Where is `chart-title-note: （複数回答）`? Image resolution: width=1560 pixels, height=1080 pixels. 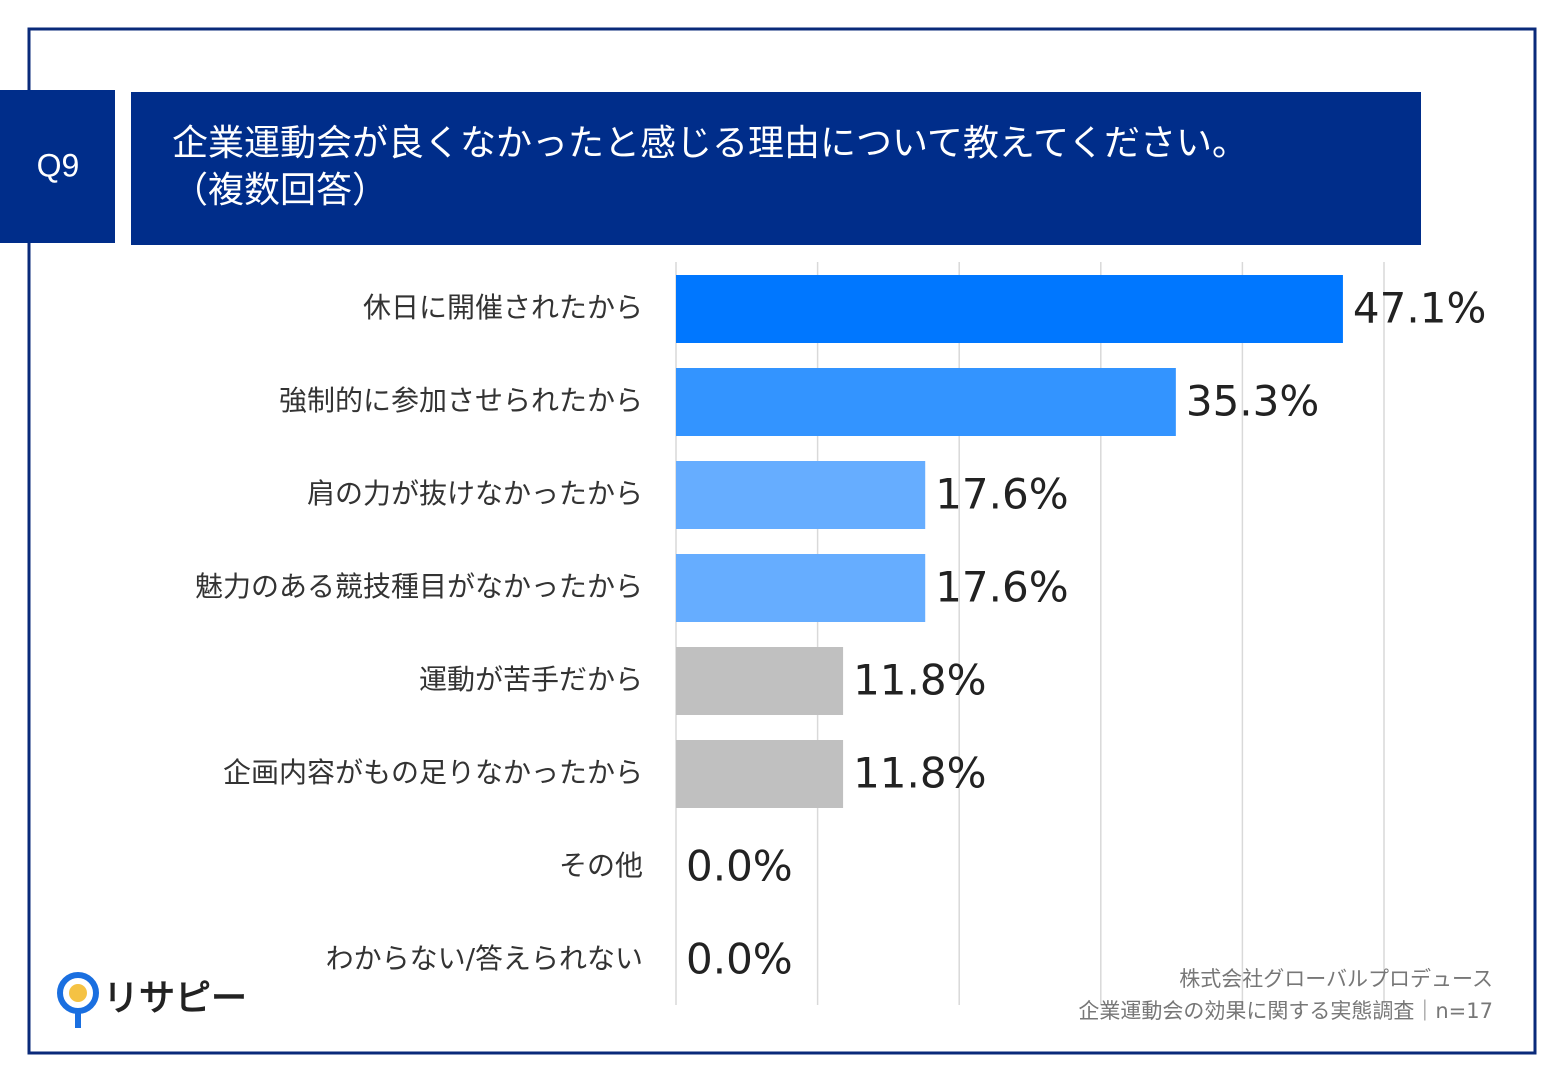 chart-title-note: （複数回答） is located at coordinates (280, 190).